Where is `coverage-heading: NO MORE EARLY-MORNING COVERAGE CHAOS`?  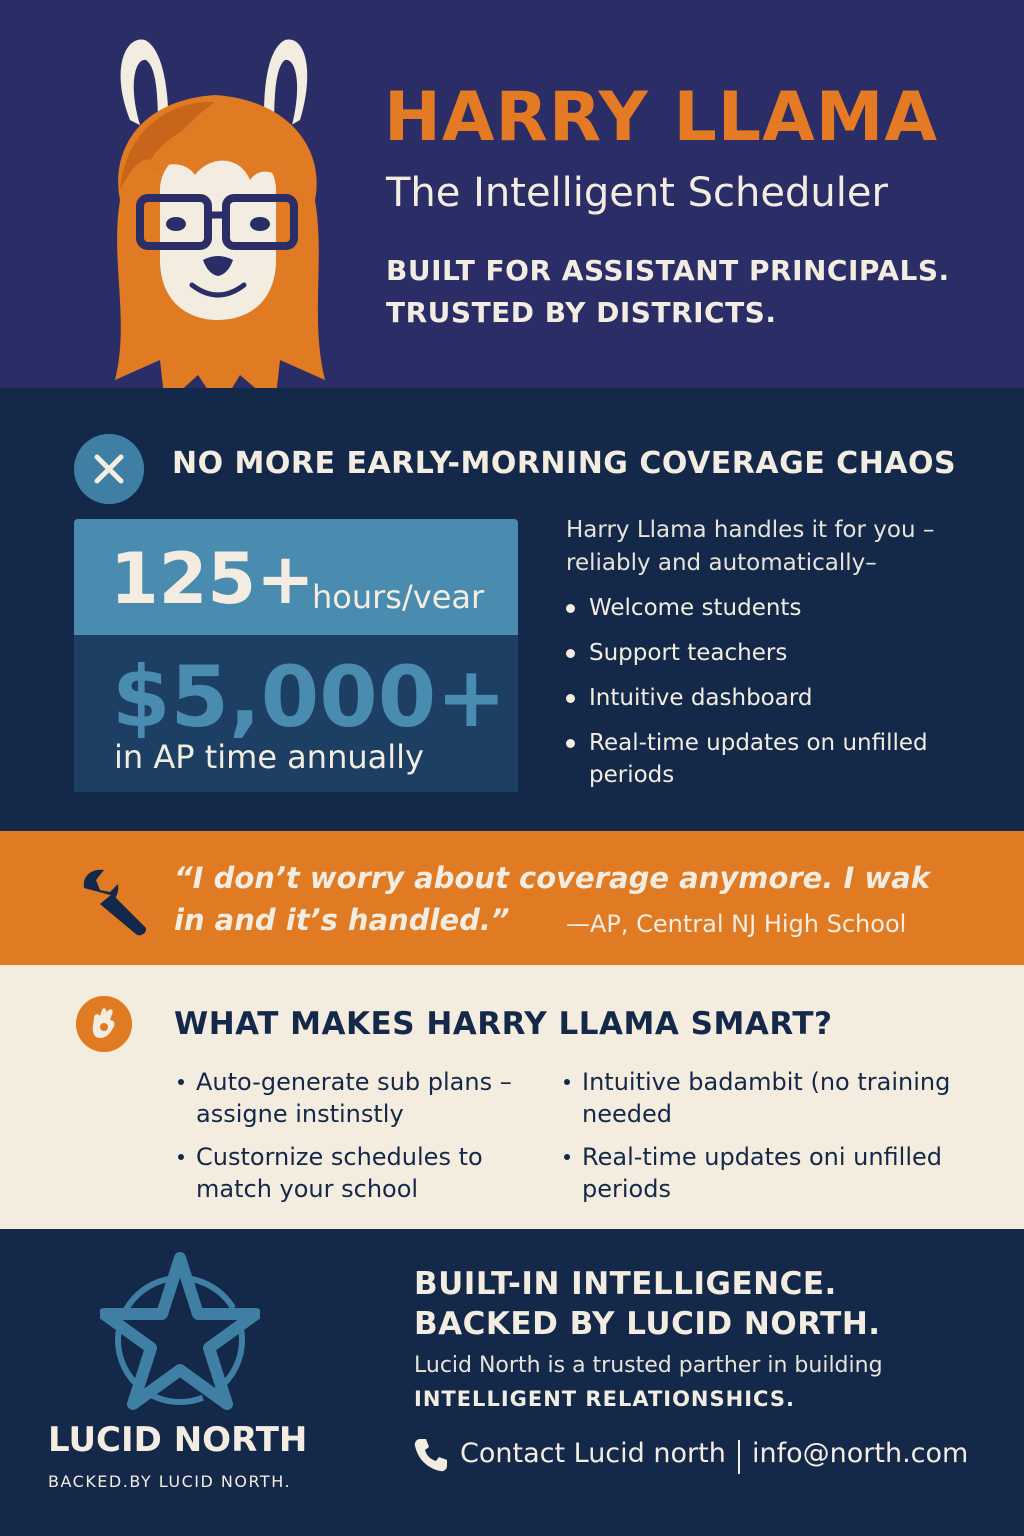
coverage-heading: NO MORE EARLY-MORNING COVERAGE CHAOS is located at coordinates (564, 463).